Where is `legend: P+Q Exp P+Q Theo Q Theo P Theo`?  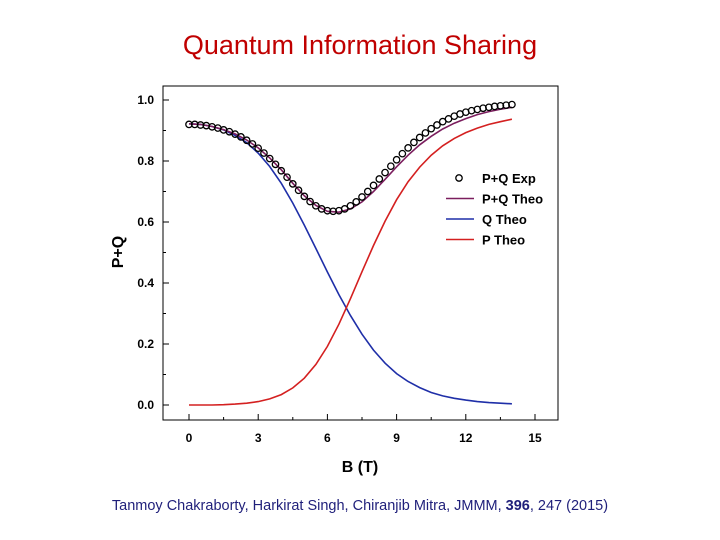
legend: P+Q Exp P+Q Theo Q Theo P Theo is located at coordinates (494, 209).